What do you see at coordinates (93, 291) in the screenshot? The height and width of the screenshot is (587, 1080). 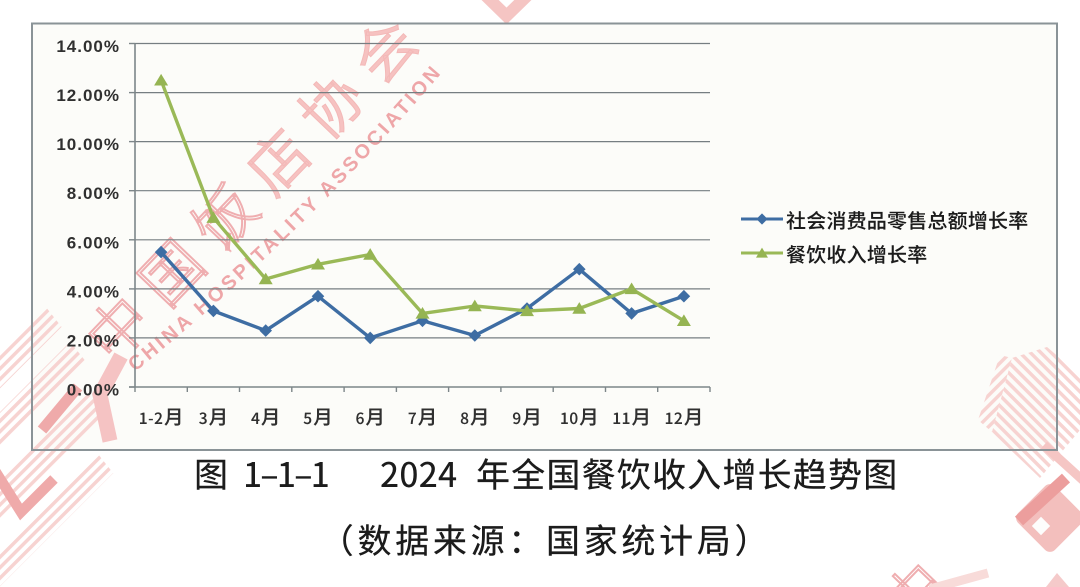 I see `svg-text: 4.00%` at bounding box center [93, 291].